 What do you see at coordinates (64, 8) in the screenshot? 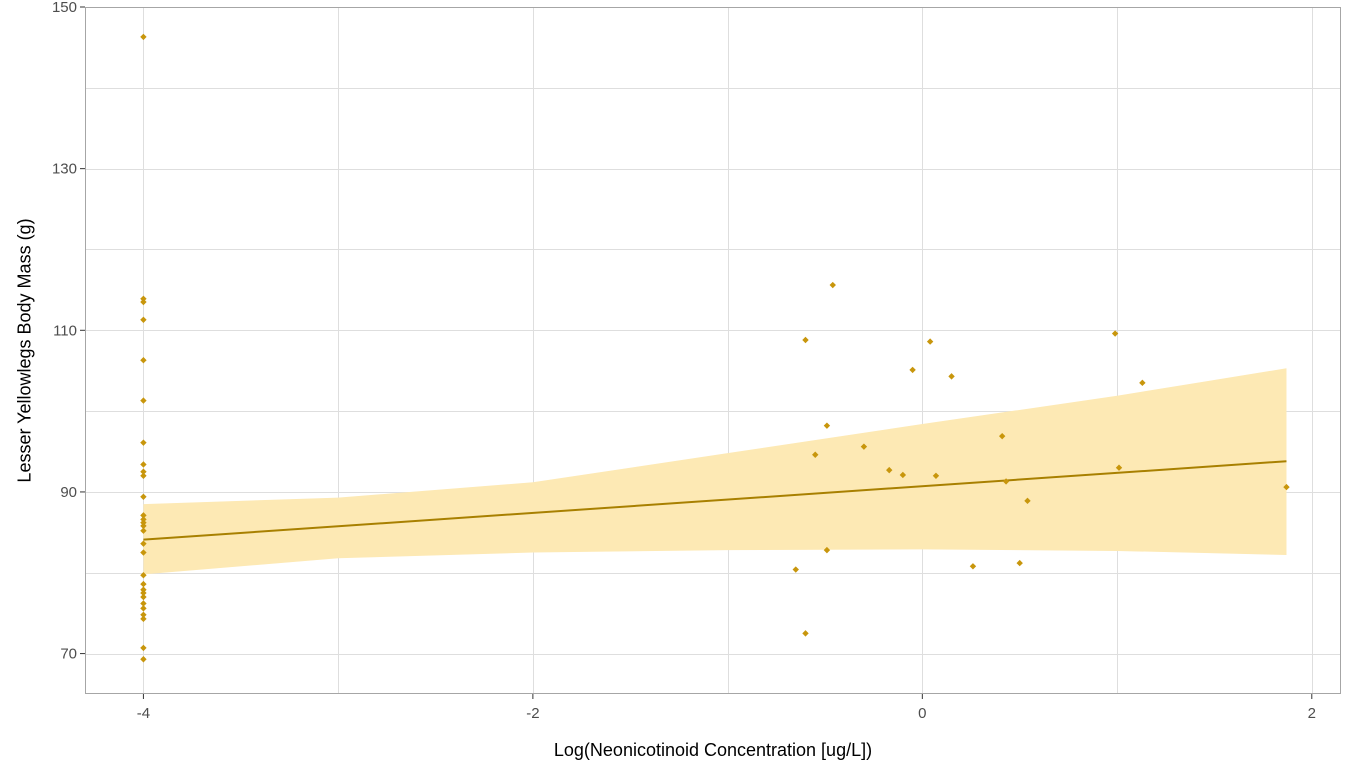
I see `y-tick-label: 150` at bounding box center [64, 8].